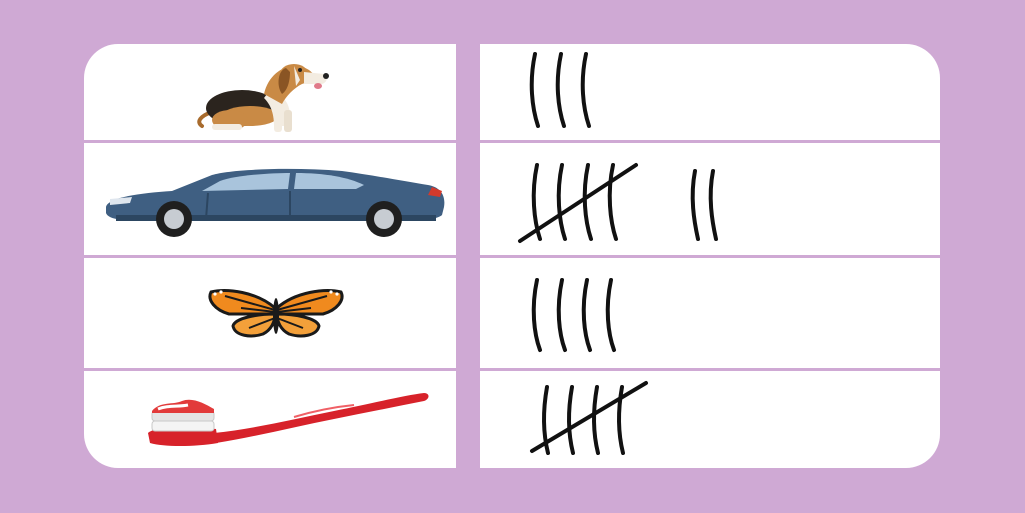  I want to click on row-dog-tally-cell, so click(710, 92).